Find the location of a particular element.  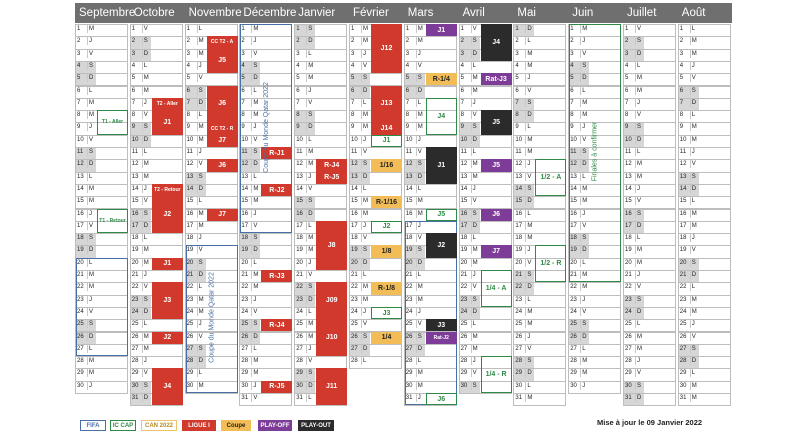

day-cell: 30 M is located at coordinates (195, 387).